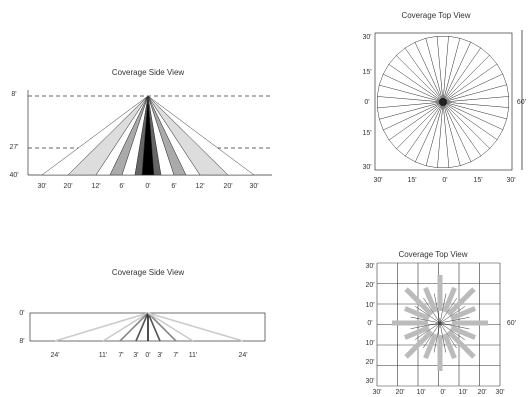 This screenshot has width=528, height=397. What do you see at coordinates (443, 102) in the screenshot?
I see `center-dot` at bounding box center [443, 102].